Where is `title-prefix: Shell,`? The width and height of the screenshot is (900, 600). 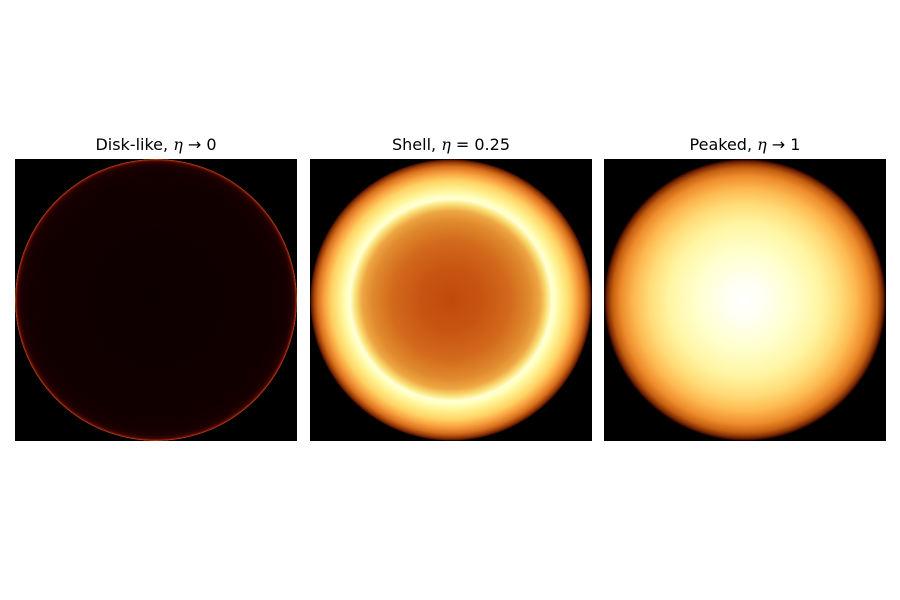 title-prefix: Shell, is located at coordinates (417, 144).